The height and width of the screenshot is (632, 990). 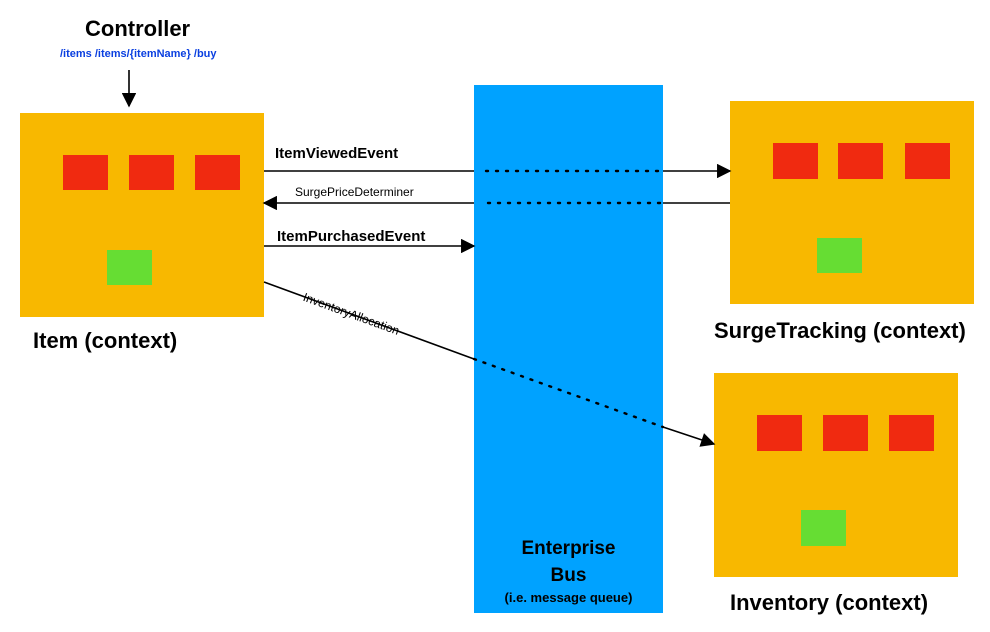 I want to click on inventory-context-box, so click(x=836, y=475).